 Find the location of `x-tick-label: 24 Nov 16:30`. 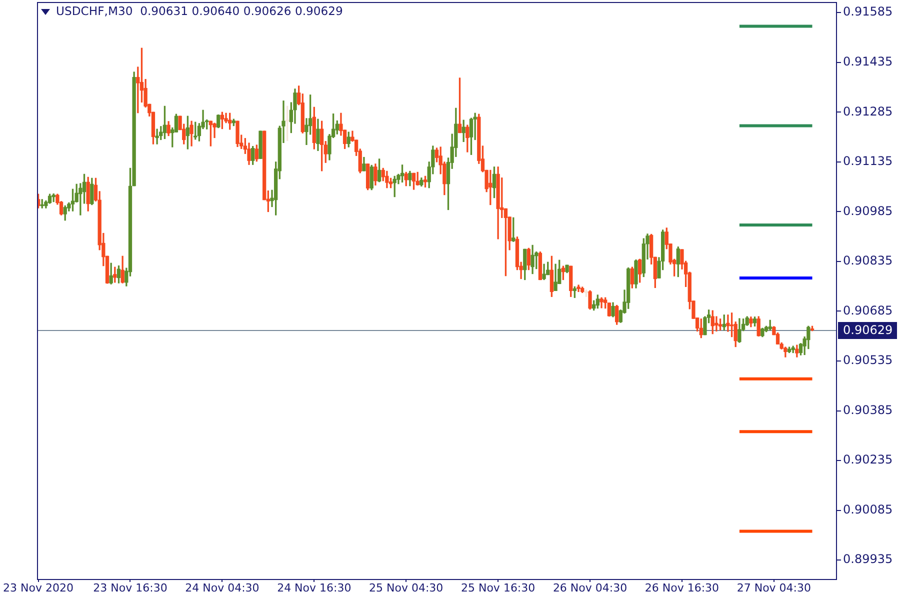

x-tick-label: 24 Nov 16:30 is located at coordinates (314, 587).